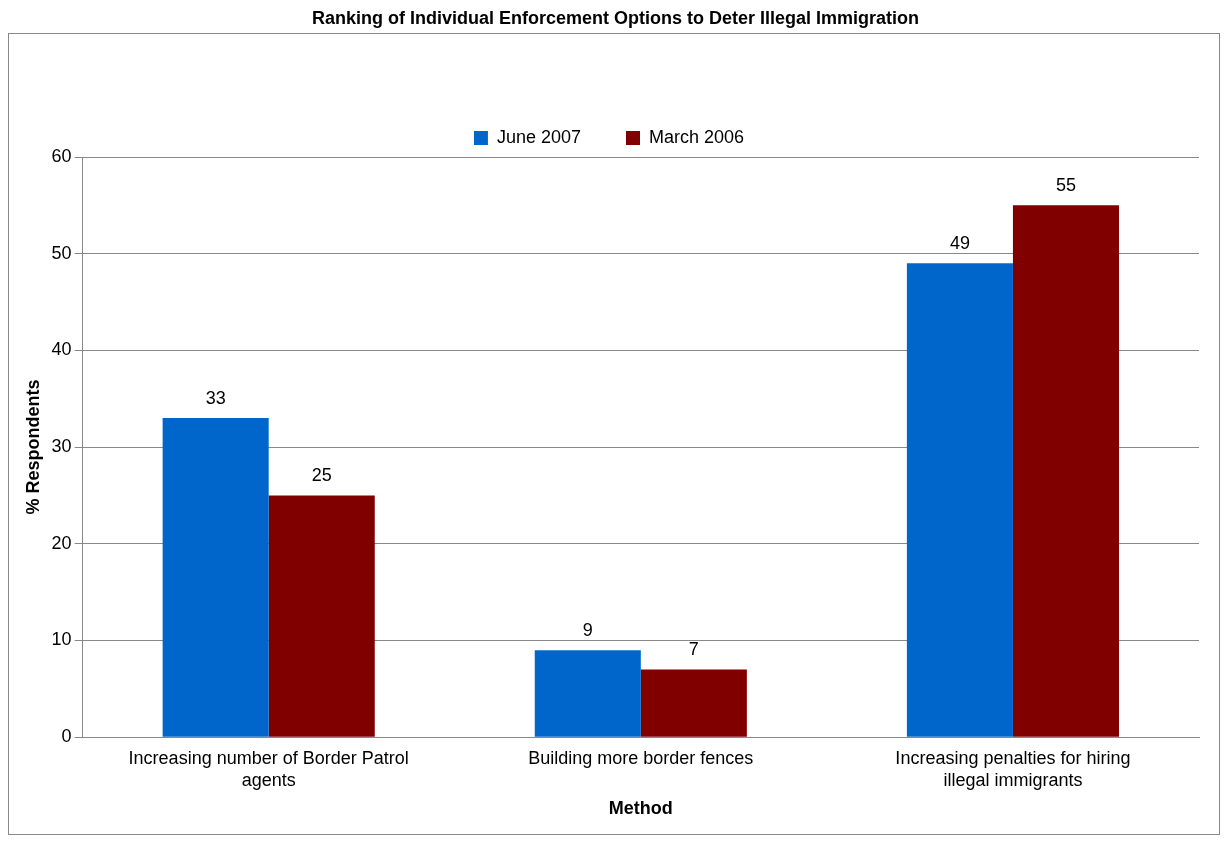 This screenshot has width=1231, height=846. I want to click on legend-label: June 2007, so click(539, 136).